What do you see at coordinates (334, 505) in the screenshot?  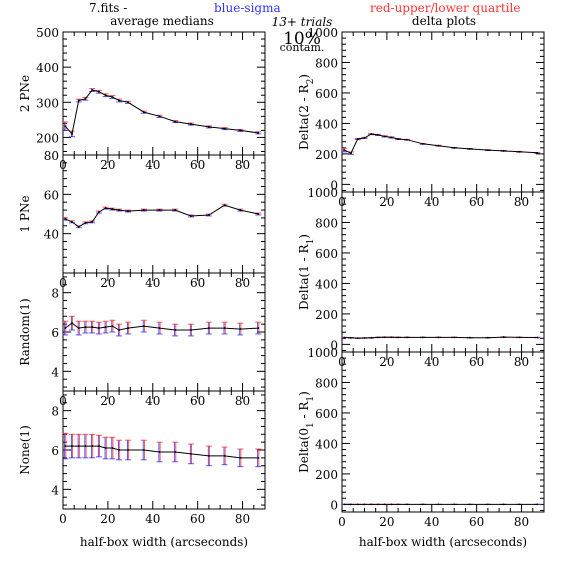 I see `y-tick-label: 0` at bounding box center [334, 505].